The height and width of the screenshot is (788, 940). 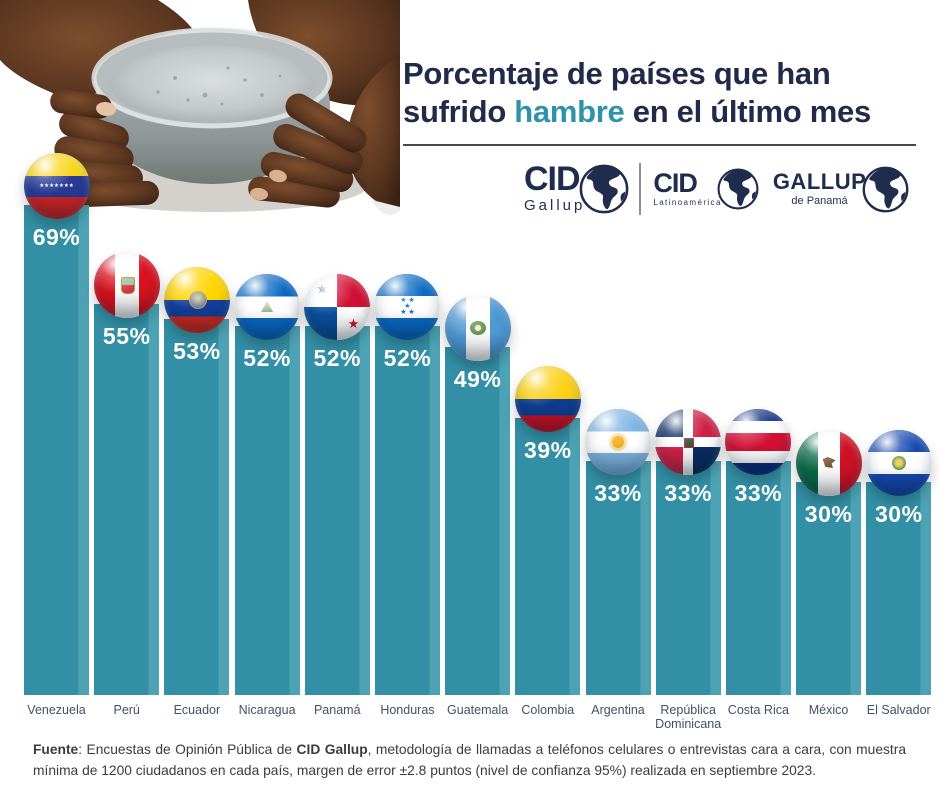 What do you see at coordinates (407, 307) in the screenshot?
I see `honduras-flag-icon` at bounding box center [407, 307].